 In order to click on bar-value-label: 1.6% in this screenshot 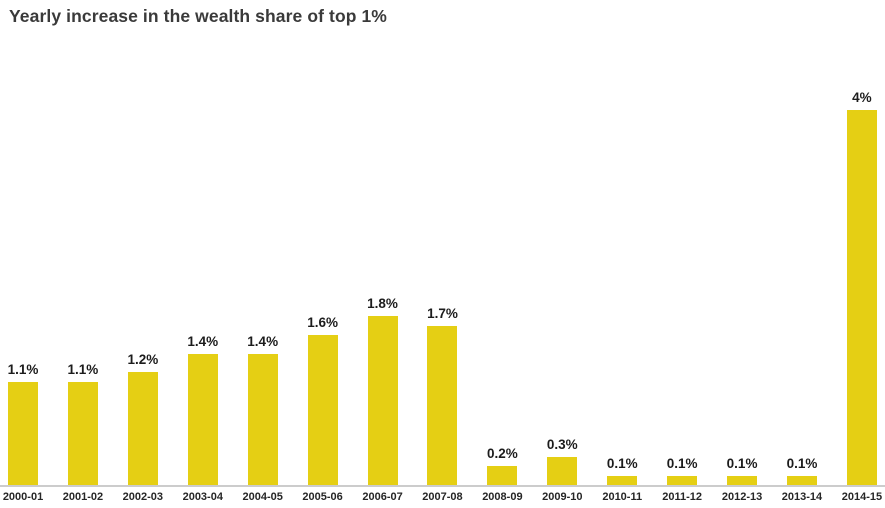, I will do `click(322, 322)`.